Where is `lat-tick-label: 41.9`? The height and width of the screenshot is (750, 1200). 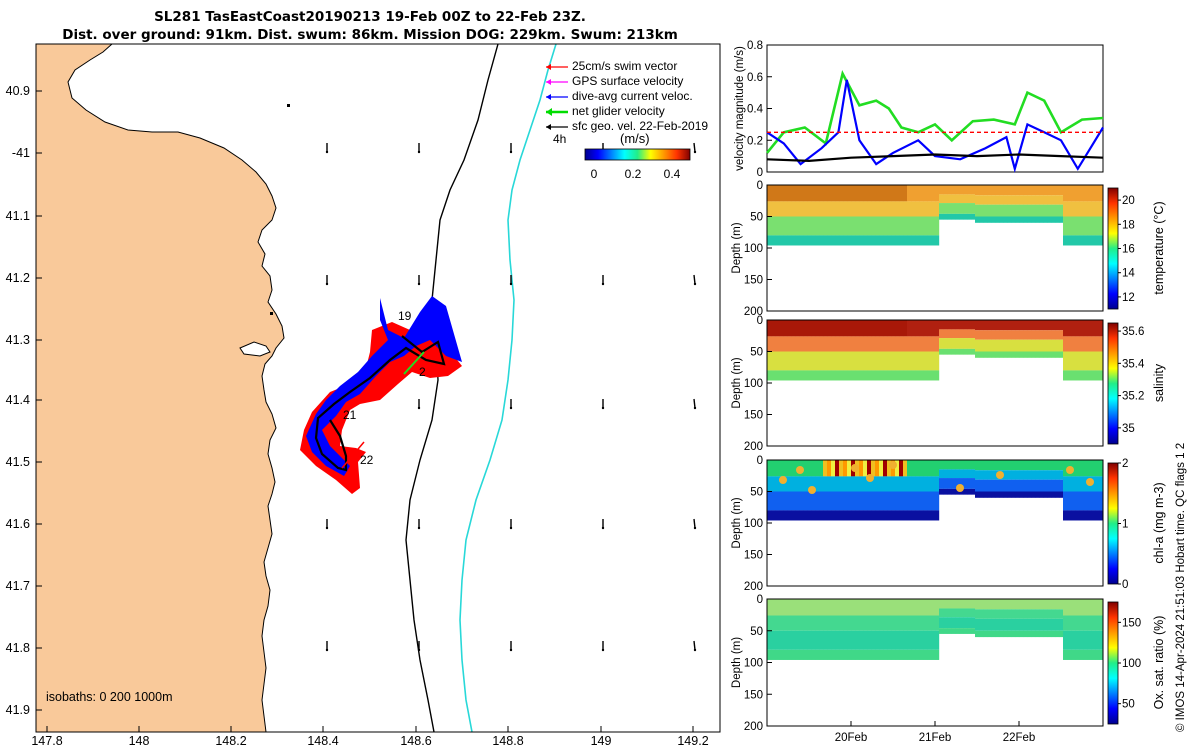
lat-tick-label: 41.9 is located at coordinates (18, 710).